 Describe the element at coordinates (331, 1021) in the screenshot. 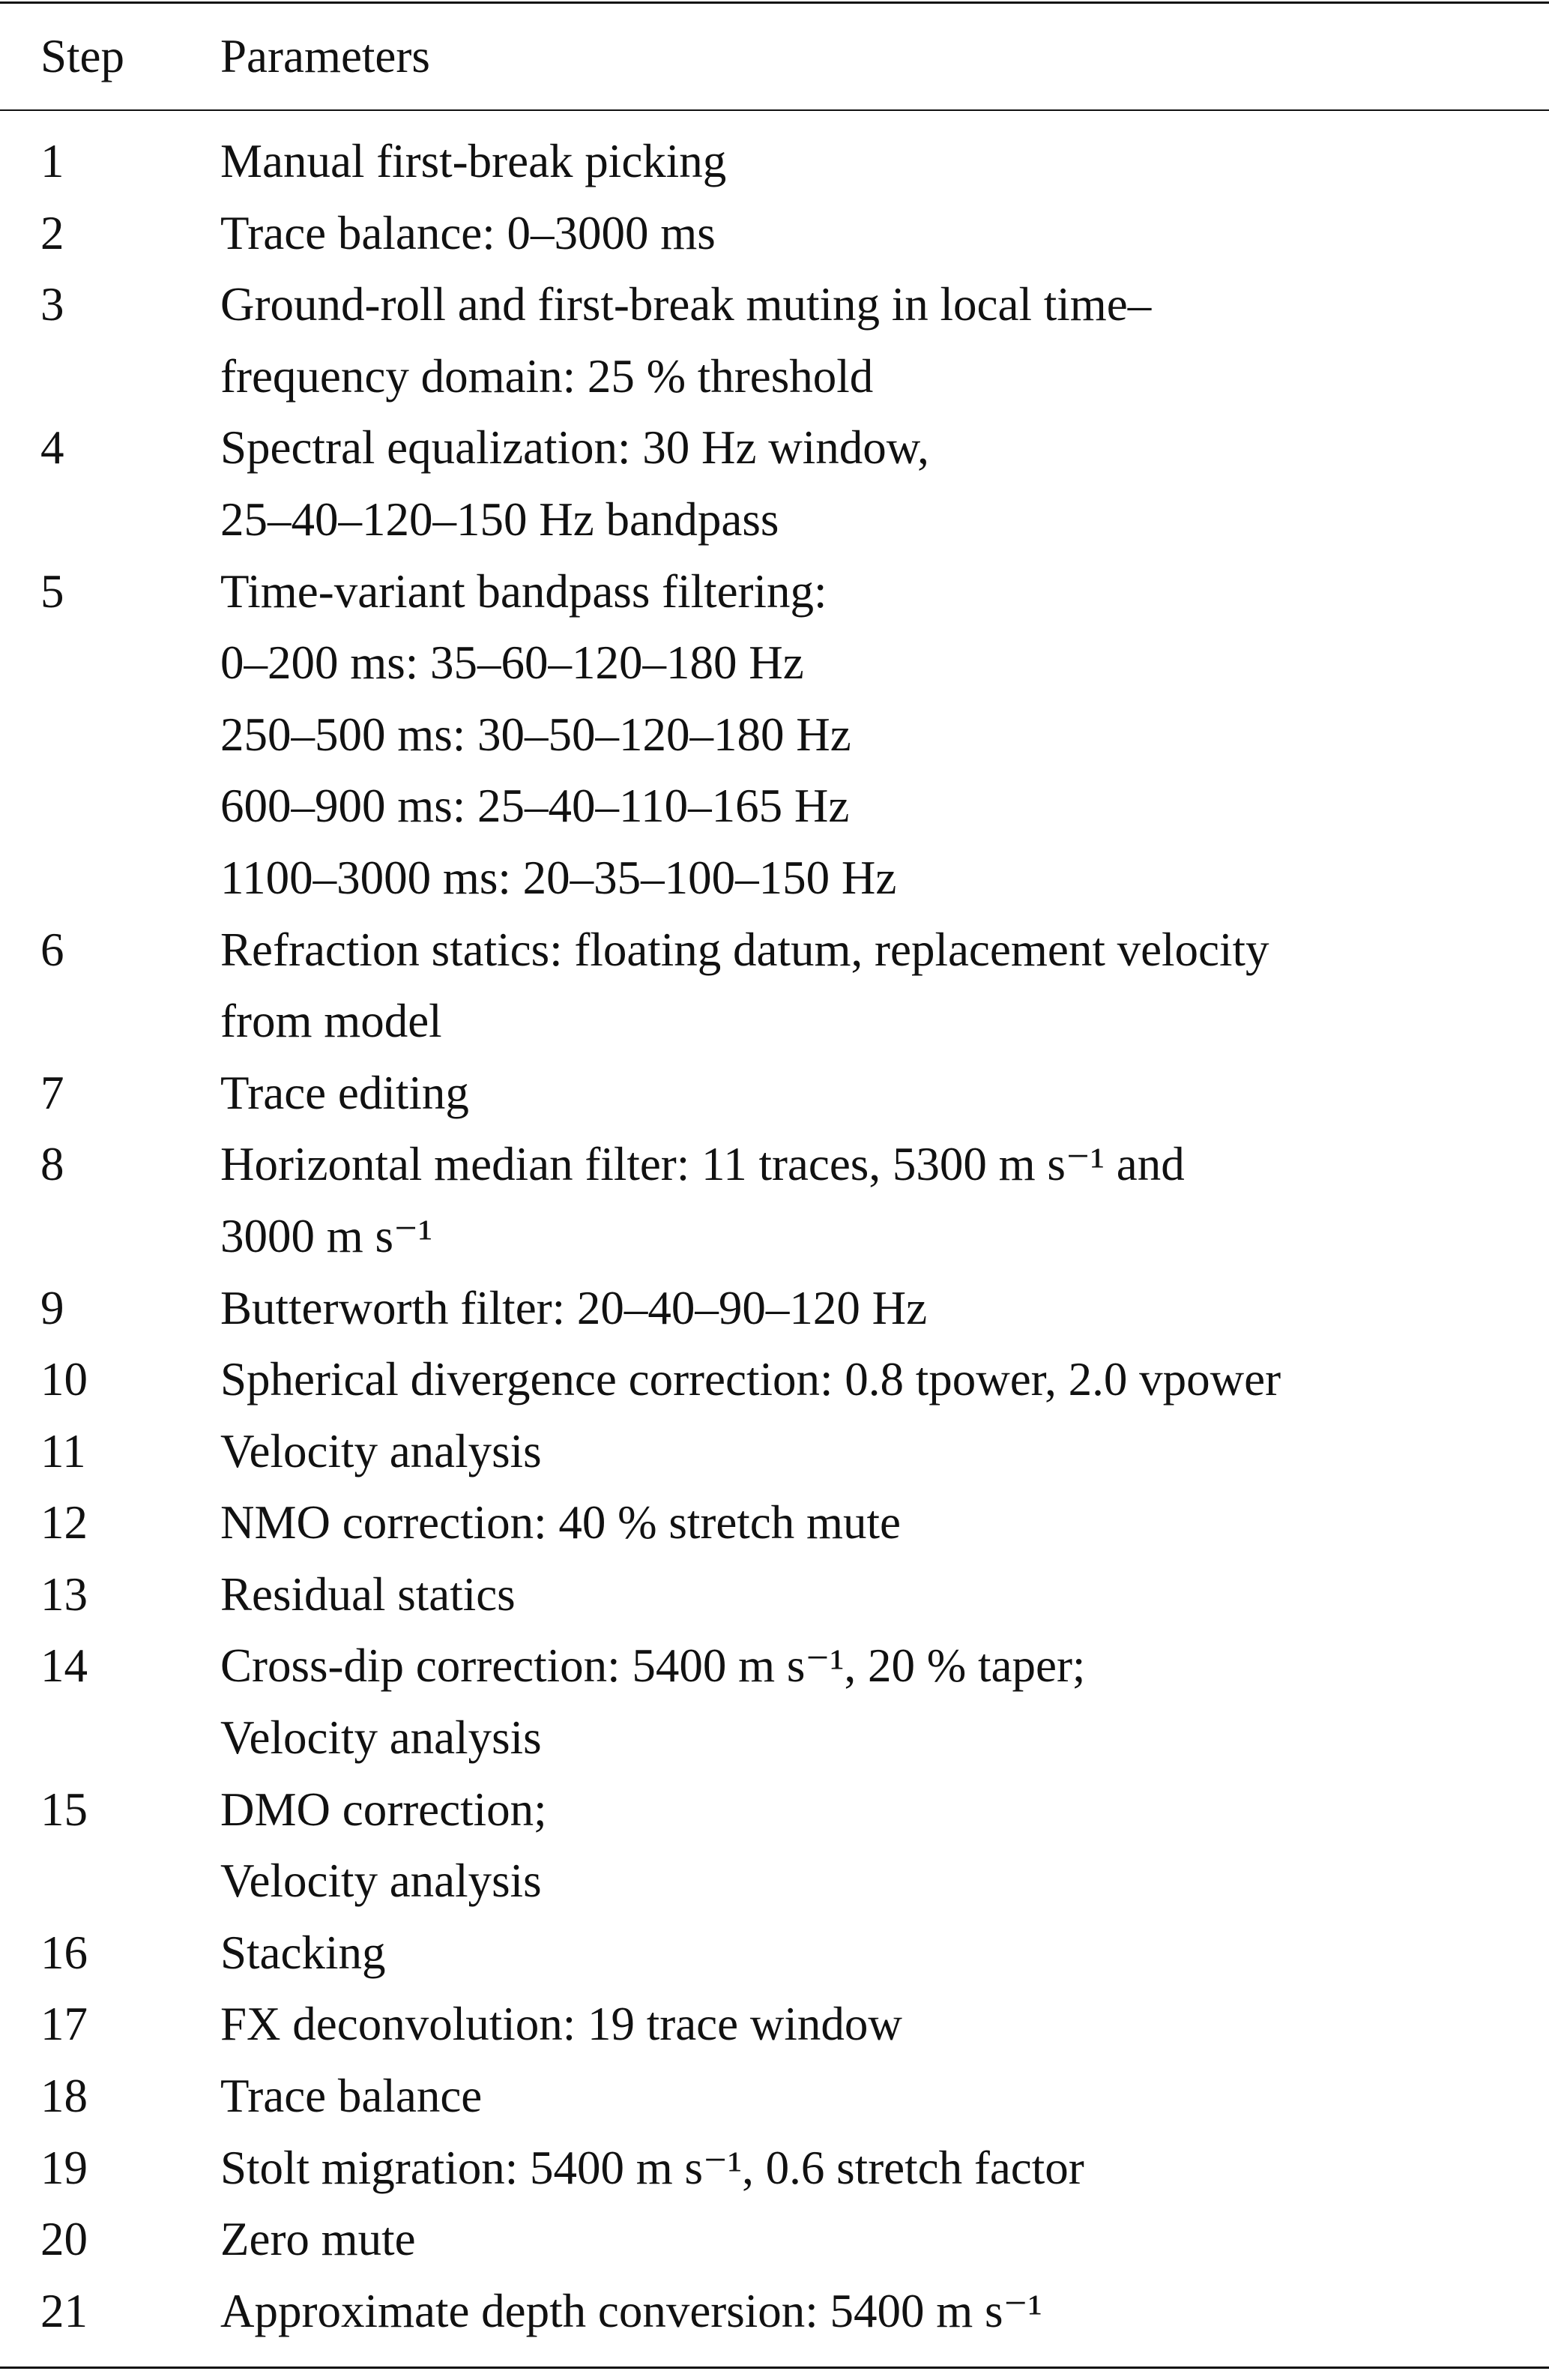

I see `parameter-line: from model` at that location.